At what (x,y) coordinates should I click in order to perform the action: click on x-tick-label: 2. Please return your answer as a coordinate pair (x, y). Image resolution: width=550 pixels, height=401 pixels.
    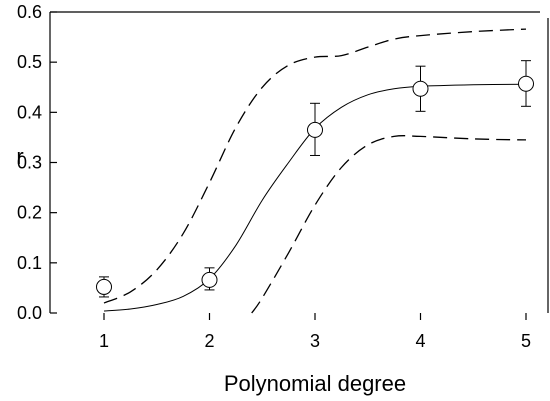
    Looking at the image, I should click on (209, 341).